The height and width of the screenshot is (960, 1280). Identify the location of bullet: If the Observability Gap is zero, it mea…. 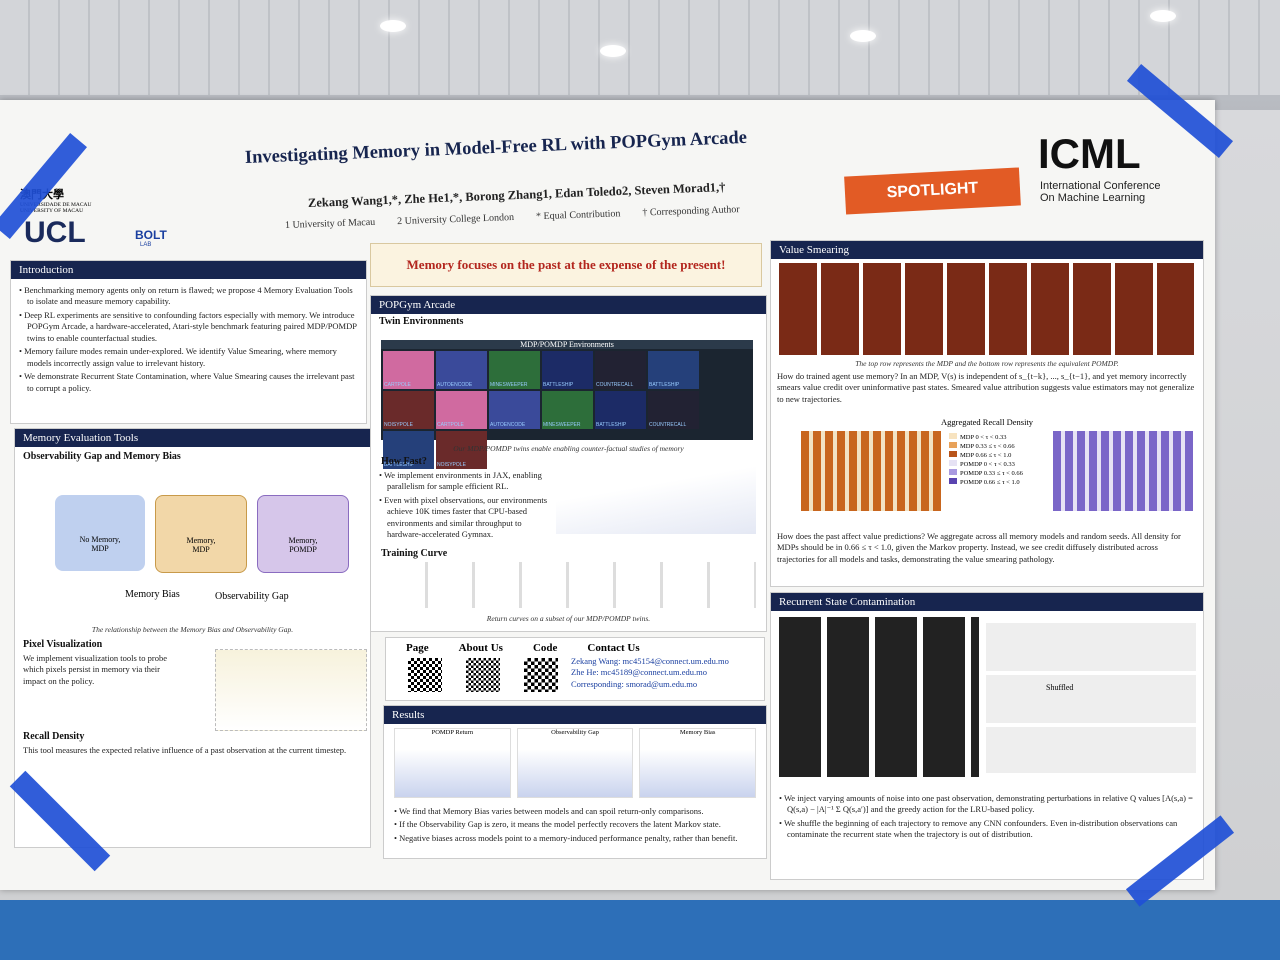
(578, 824).